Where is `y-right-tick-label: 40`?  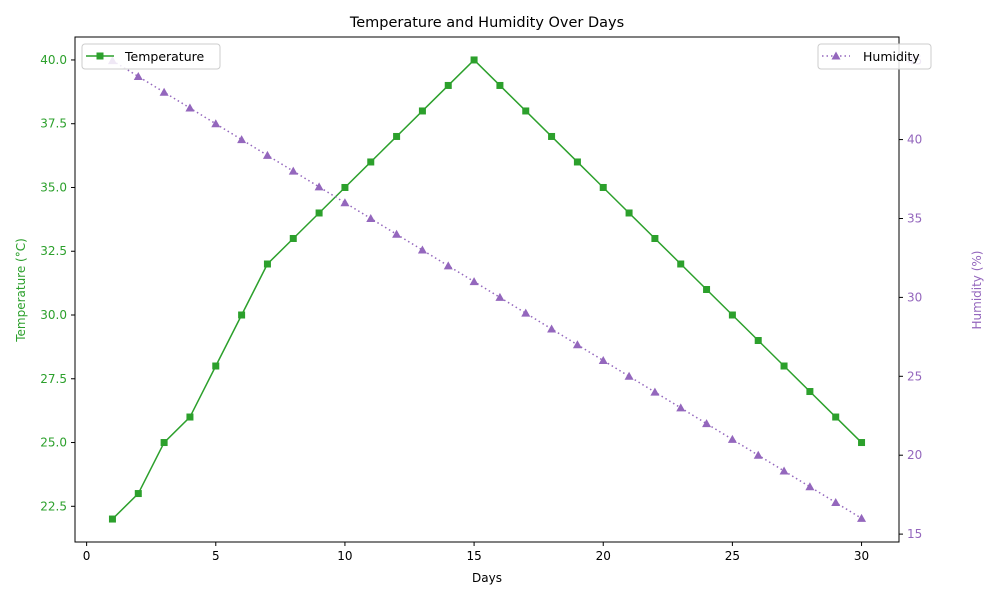
y-right-tick-label: 40 is located at coordinates (914, 140).